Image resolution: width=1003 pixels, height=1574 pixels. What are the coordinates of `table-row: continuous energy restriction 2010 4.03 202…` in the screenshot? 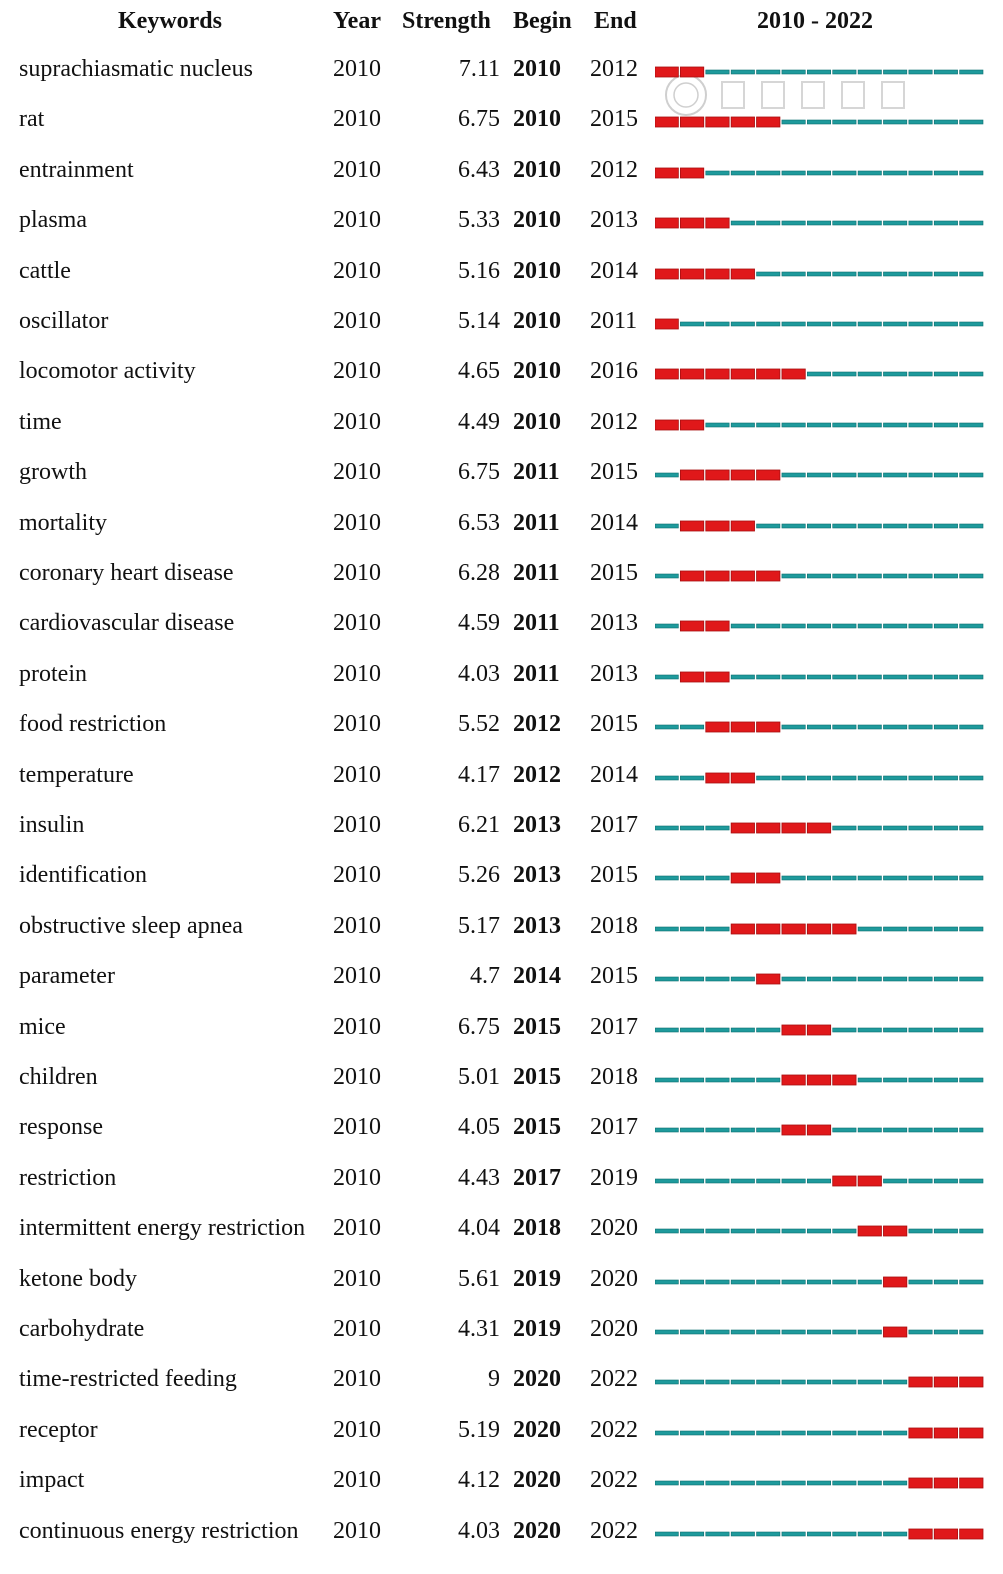 It's located at (501, 1539).